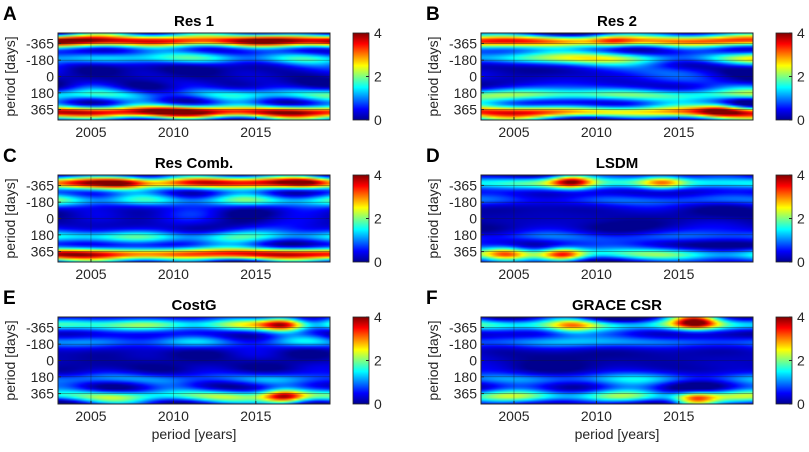 The image size is (809, 452). Describe the element at coordinates (194, 163) in the screenshot. I see `panel-title: Res Comb.` at that location.